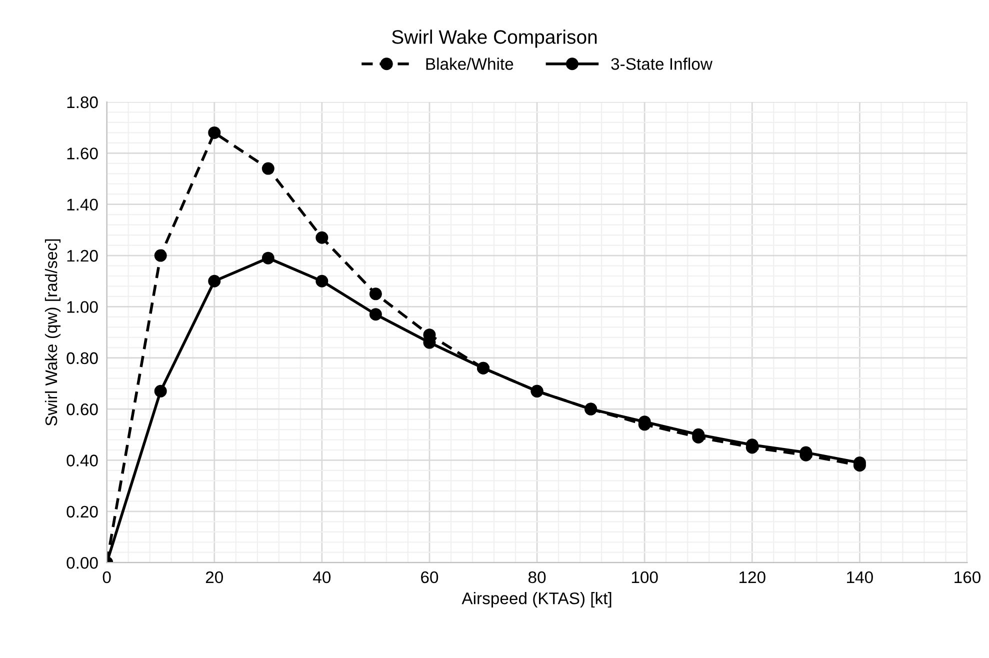  What do you see at coordinates (82, 307) in the screenshot?
I see `y-tick-label: 1.00` at bounding box center [82, 307].